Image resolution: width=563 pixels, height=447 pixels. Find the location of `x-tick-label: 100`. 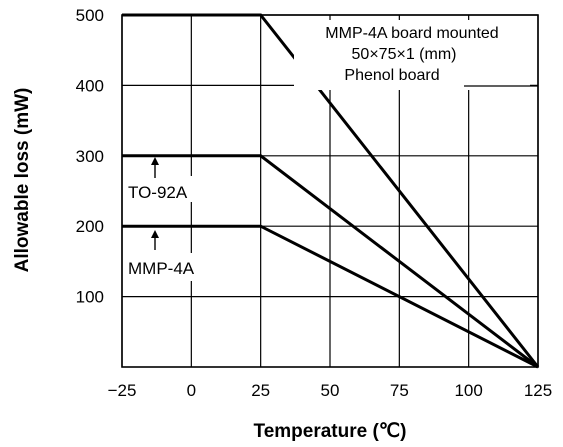

x-tick-label: 100 is located at coordinates (468, 390).